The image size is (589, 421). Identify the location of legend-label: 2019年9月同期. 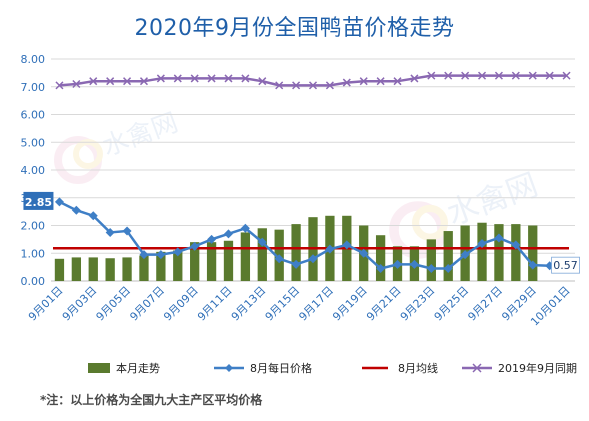
(537, 368).